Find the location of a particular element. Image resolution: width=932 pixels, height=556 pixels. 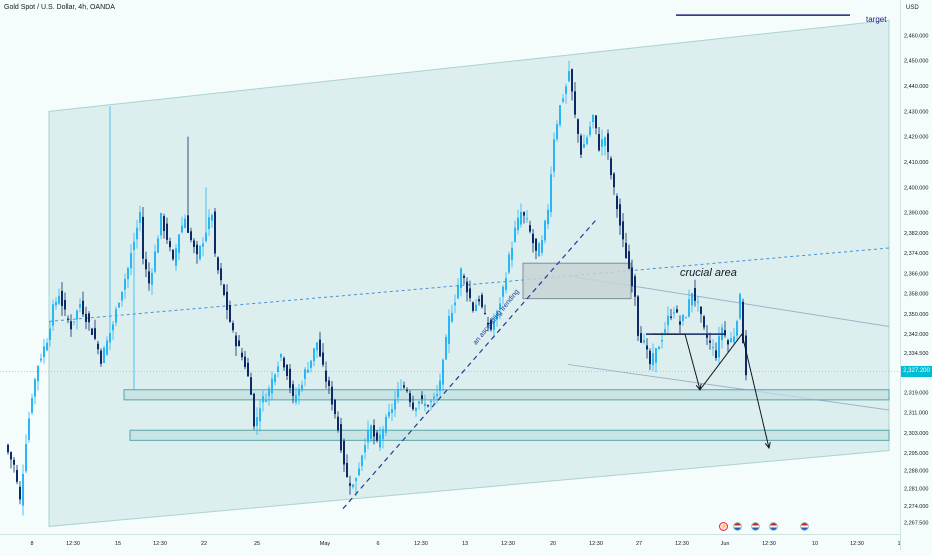

time-tick-label: 25 is located at coordinates (257, 544).